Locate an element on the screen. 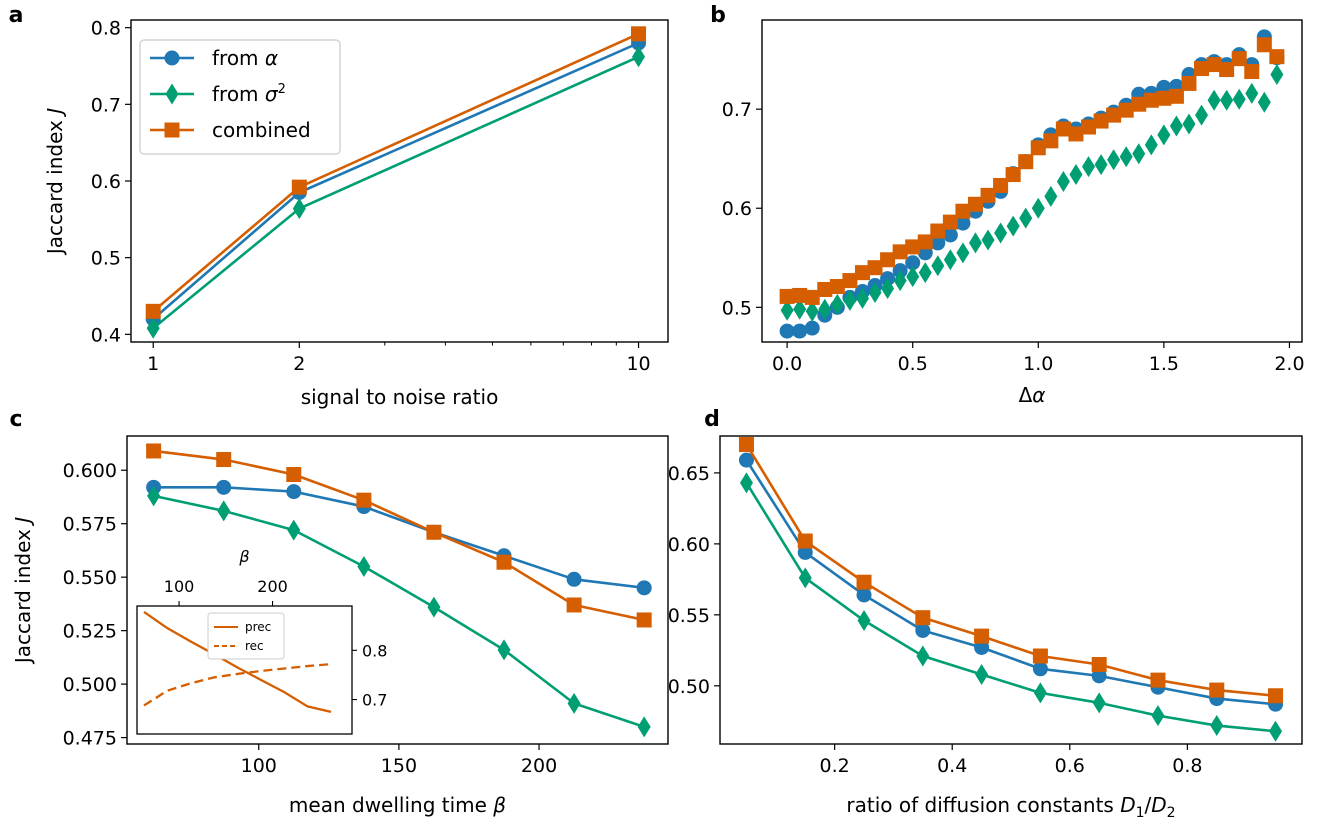 The image size is (1328, 819). x-tick-label-b: 2.0 is located at coordinates (1289, 364).